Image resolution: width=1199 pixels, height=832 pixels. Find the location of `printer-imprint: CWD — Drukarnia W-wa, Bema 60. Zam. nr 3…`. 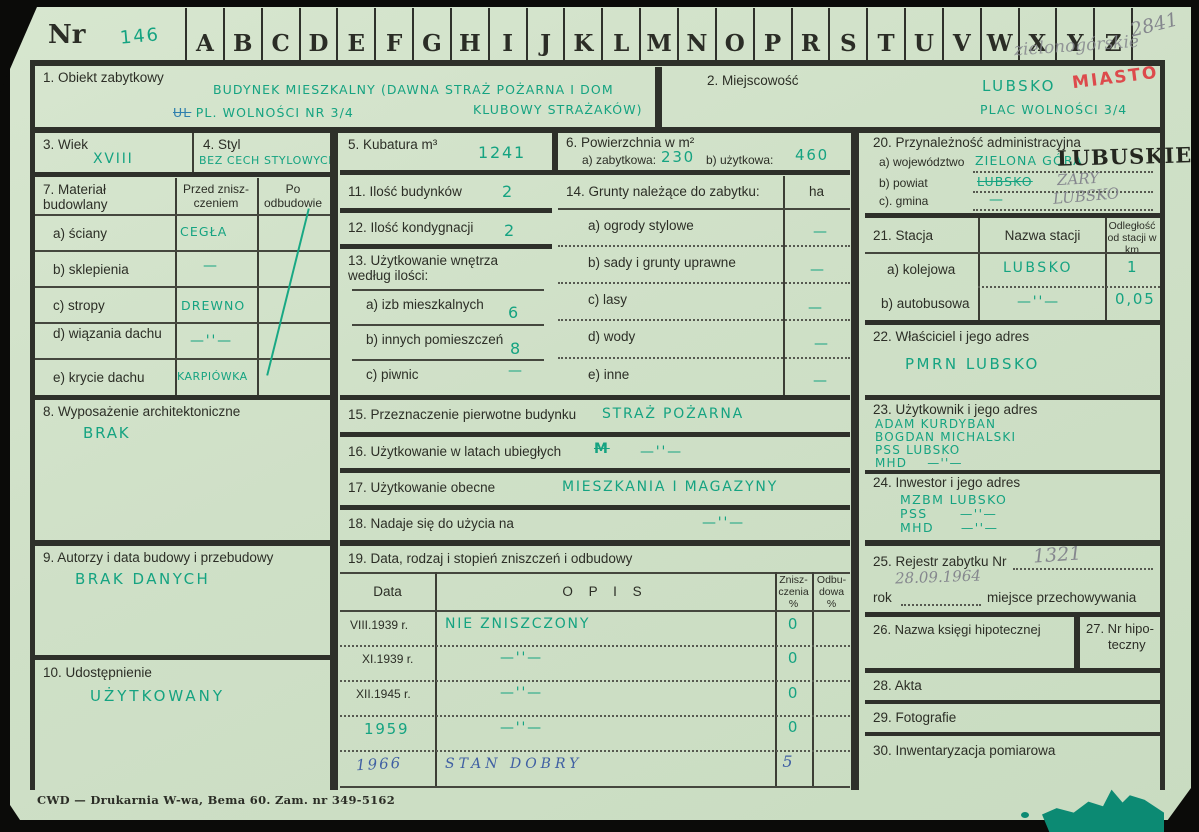

printer-imprint: CWD — Drukarnia W-wa, Bema 60. Zam. nr 3… is located at coordinates (216, 800).